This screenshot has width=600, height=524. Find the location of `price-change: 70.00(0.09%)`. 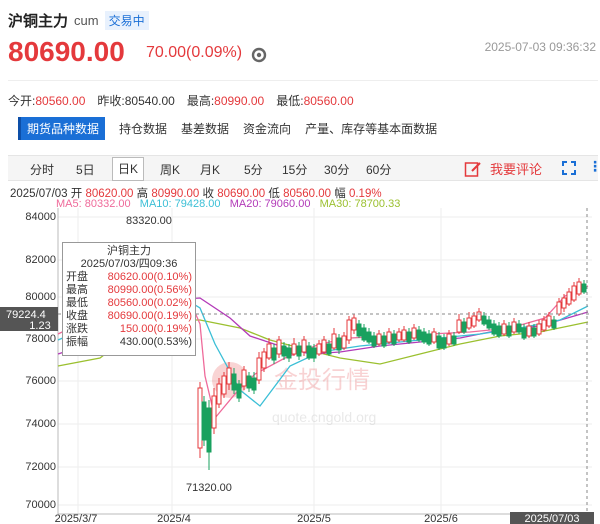

price-change: 70.00(0.09%) is located at coordinates (194, 52).